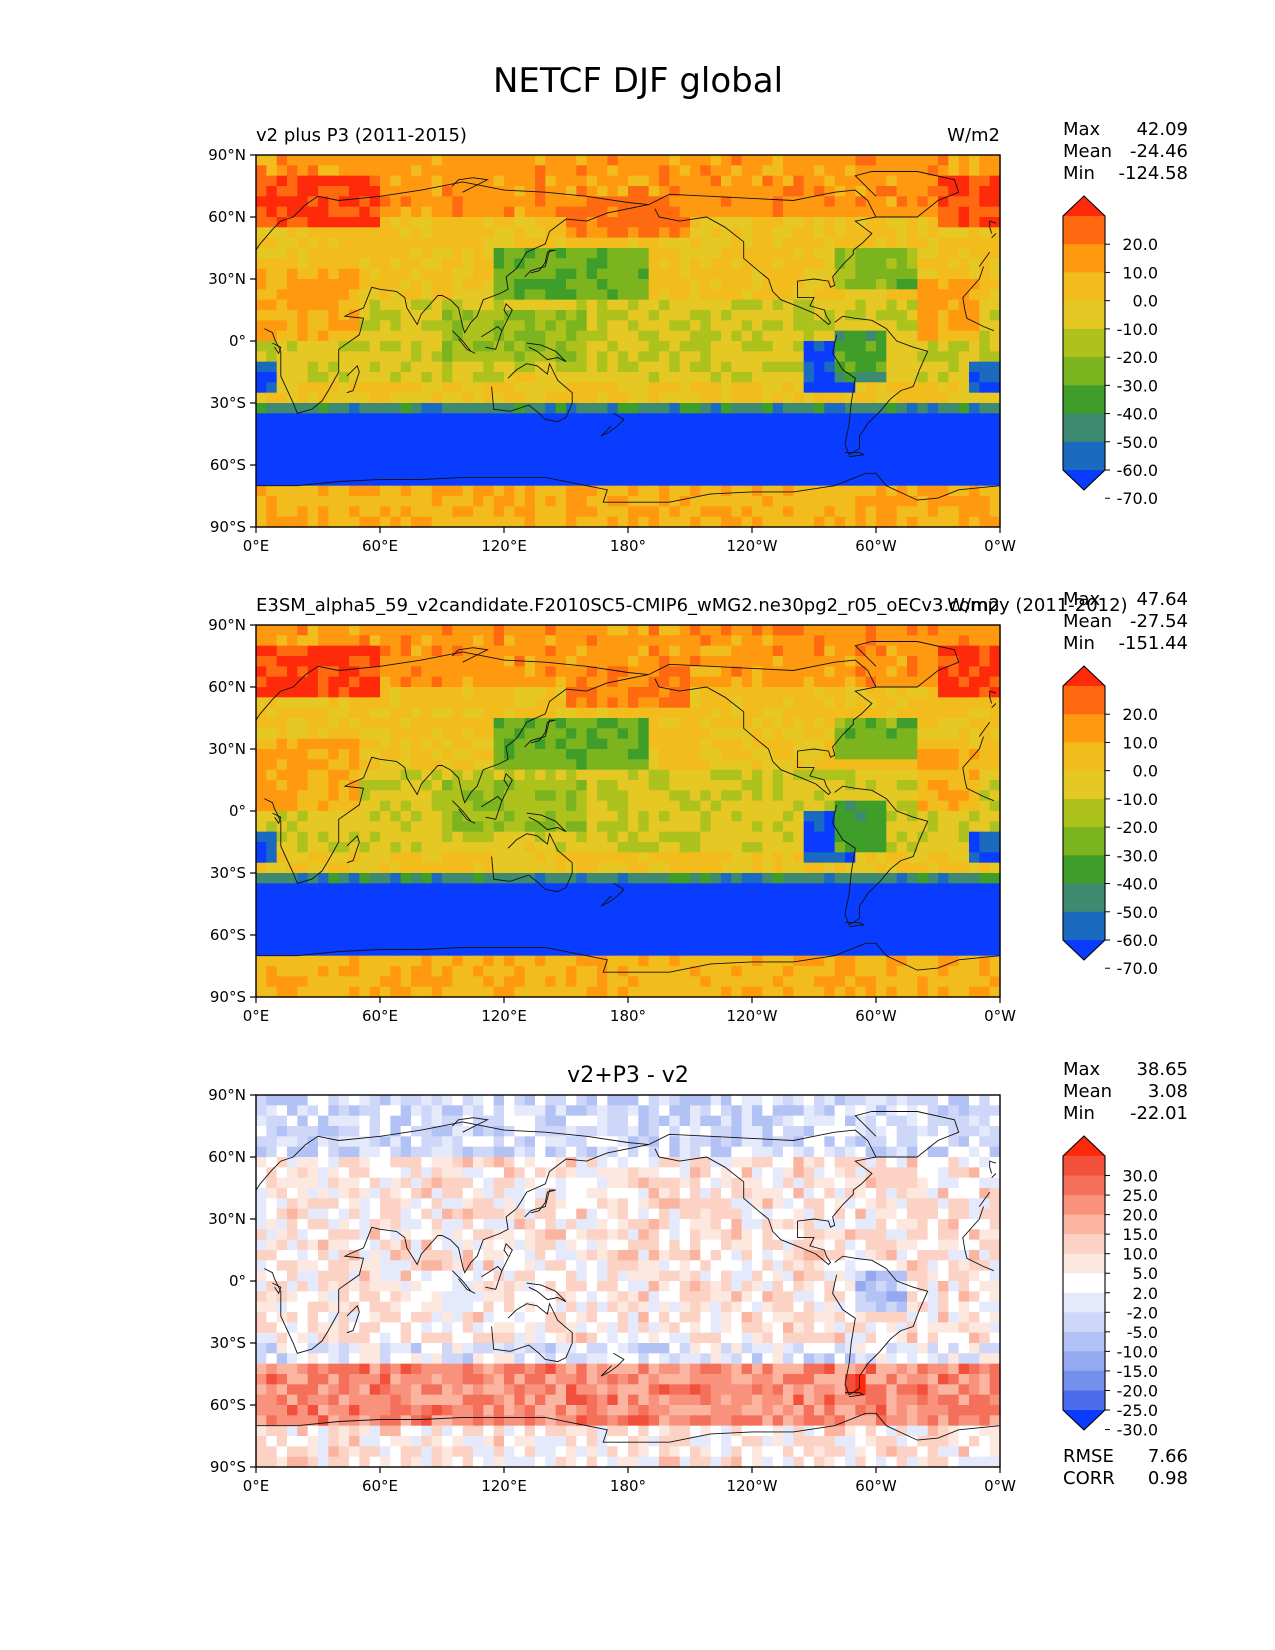  I want to click on coastline, so click(612, 424).